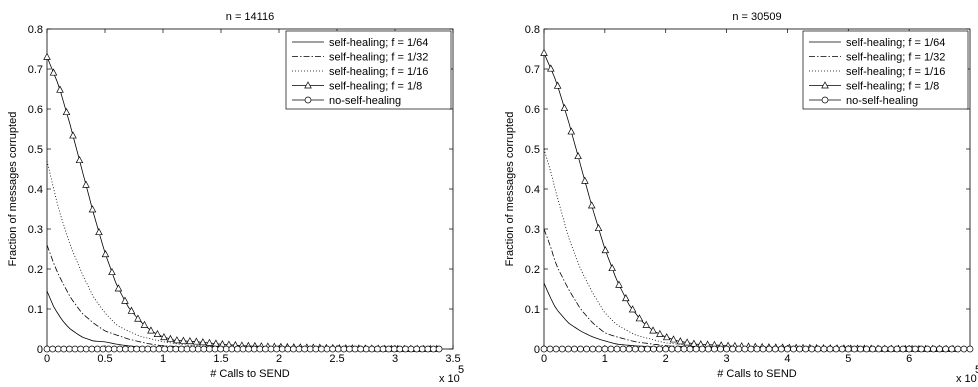 The image size is (978, 387). I want to click on x-tick-label: 1.5, so click(220, 359).